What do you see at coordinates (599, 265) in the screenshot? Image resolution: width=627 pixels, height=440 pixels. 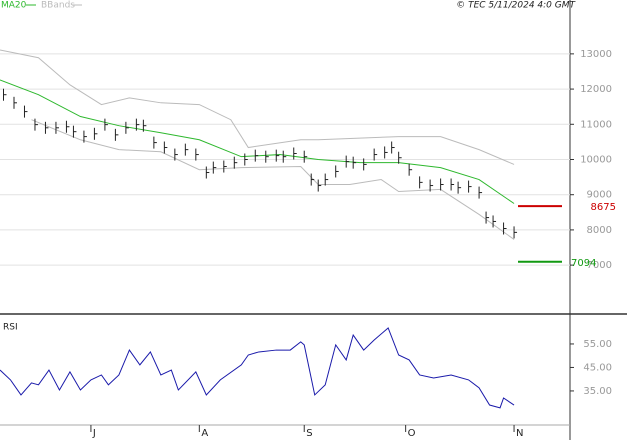 I see `y-tick-label: 7000` at bounding box center [599, 265].